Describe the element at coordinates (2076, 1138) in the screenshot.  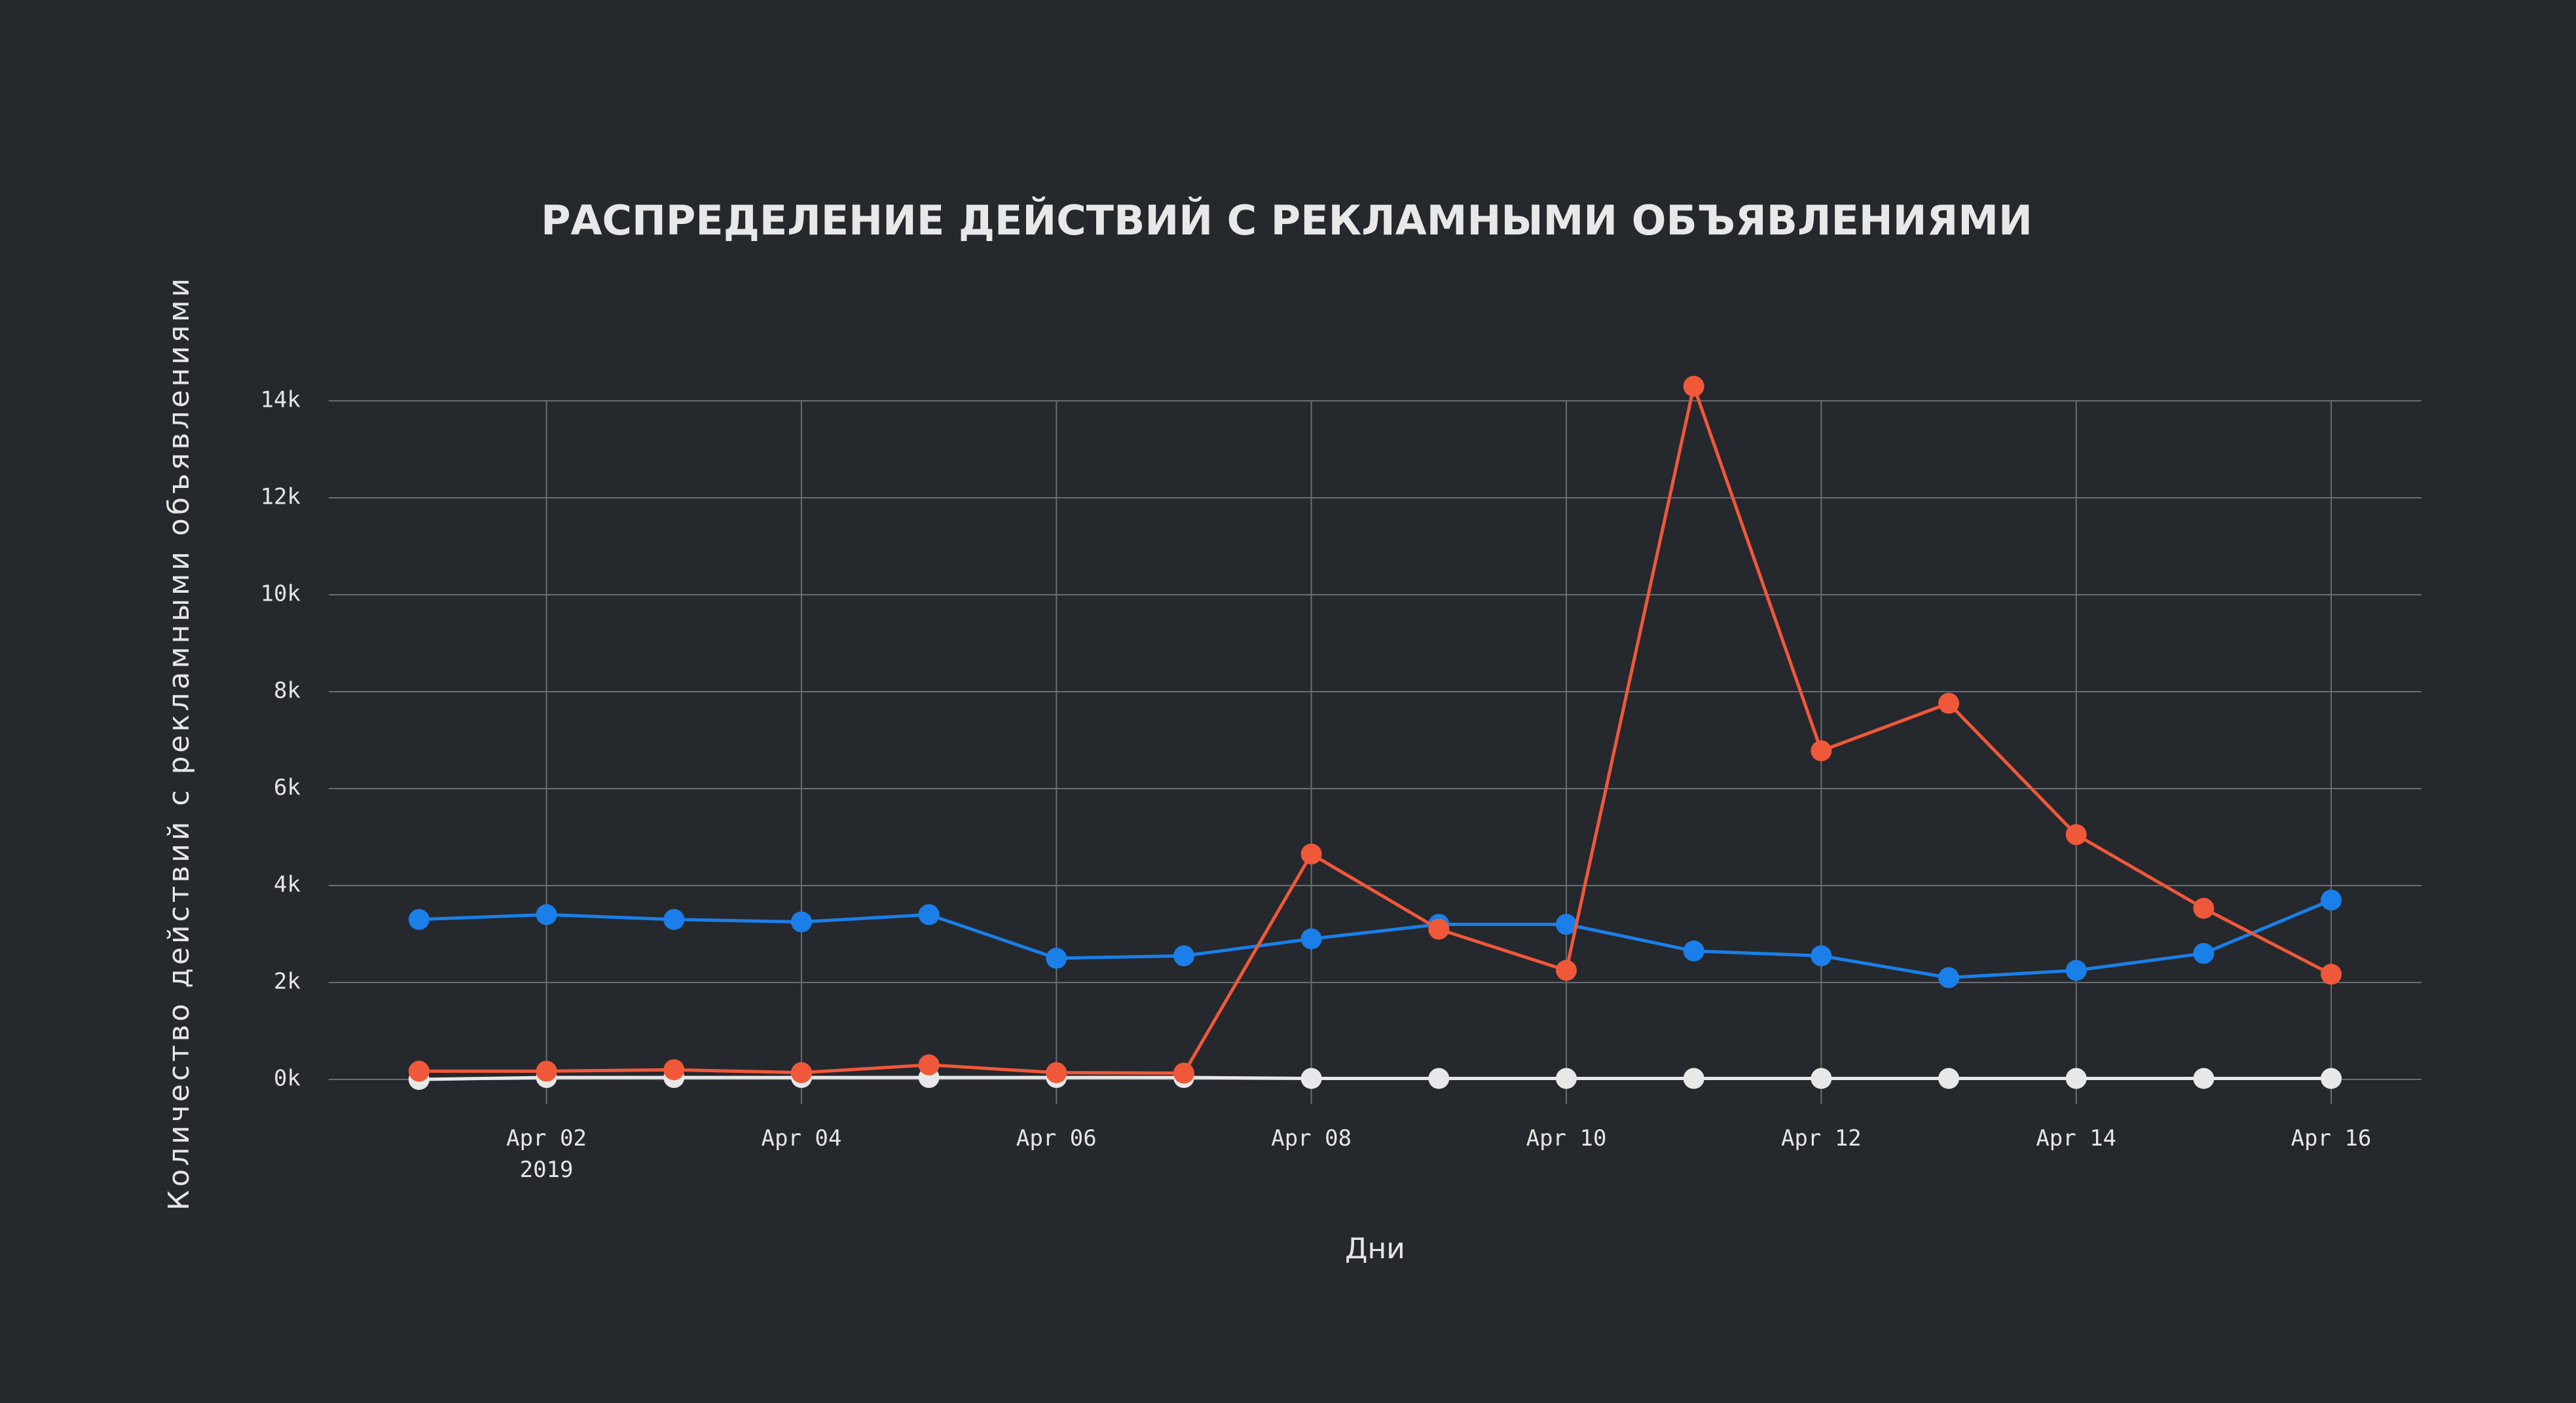
I see `x-tick-label: Apr 14` at that location.